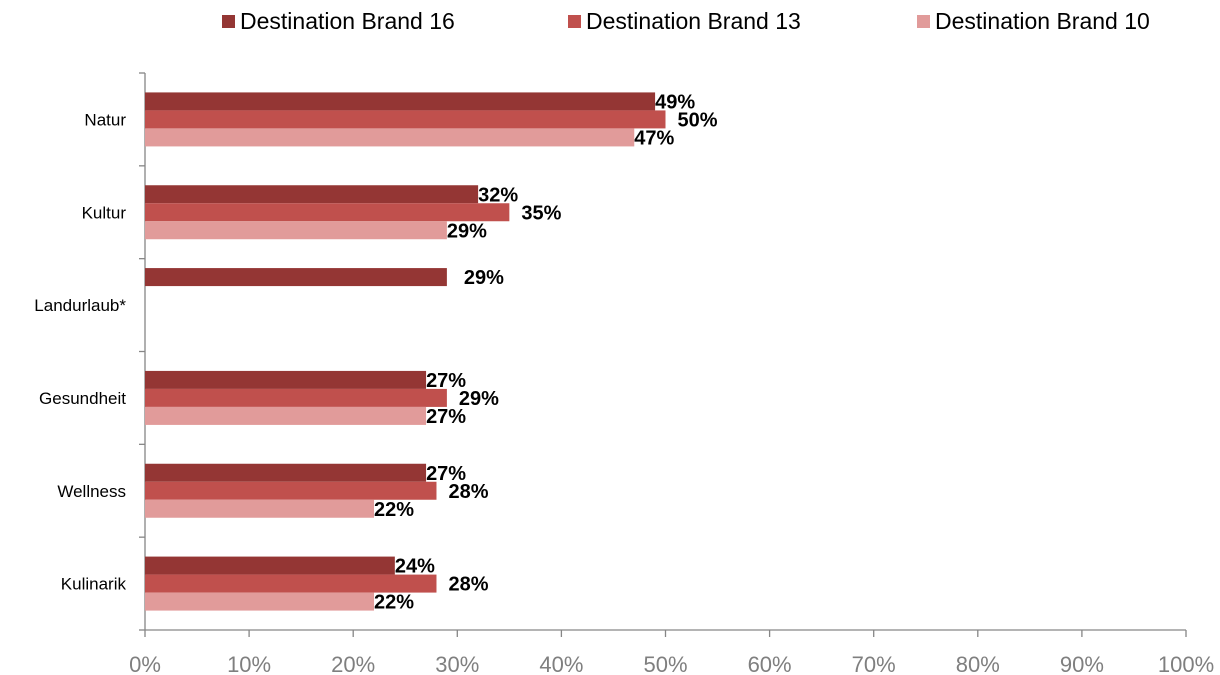 Image resolution: width=1220 pixels, height=675 pixels. Describe the element at coordinates (1186, 663) in the screenshot. I see `x-tick-label: 100%` at that location.